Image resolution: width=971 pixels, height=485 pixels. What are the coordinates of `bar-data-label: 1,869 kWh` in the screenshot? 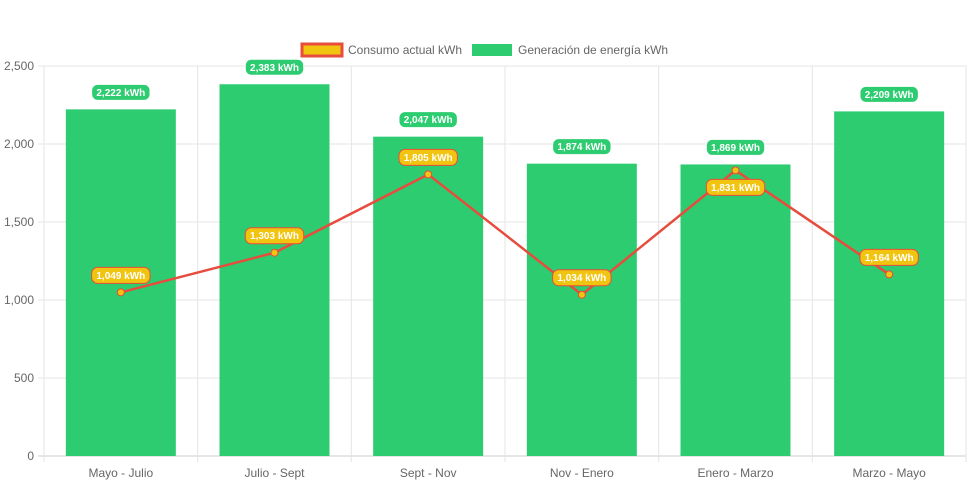 It's located at (735, 148).